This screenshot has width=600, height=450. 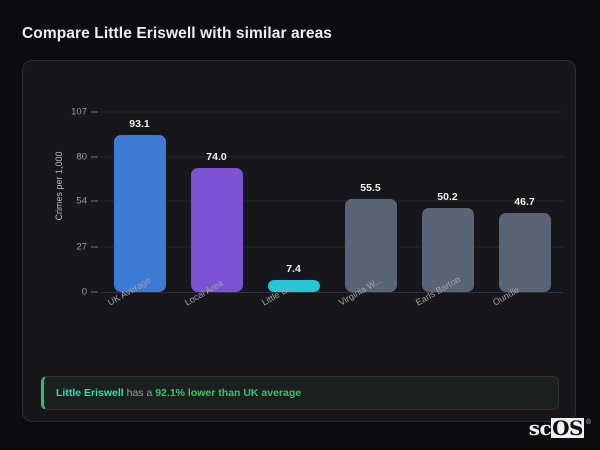 What do you see at coordinates (588, 421) in the screenshot?
I see `registered-mark-icon: ®` at bounding box center [588, 421].